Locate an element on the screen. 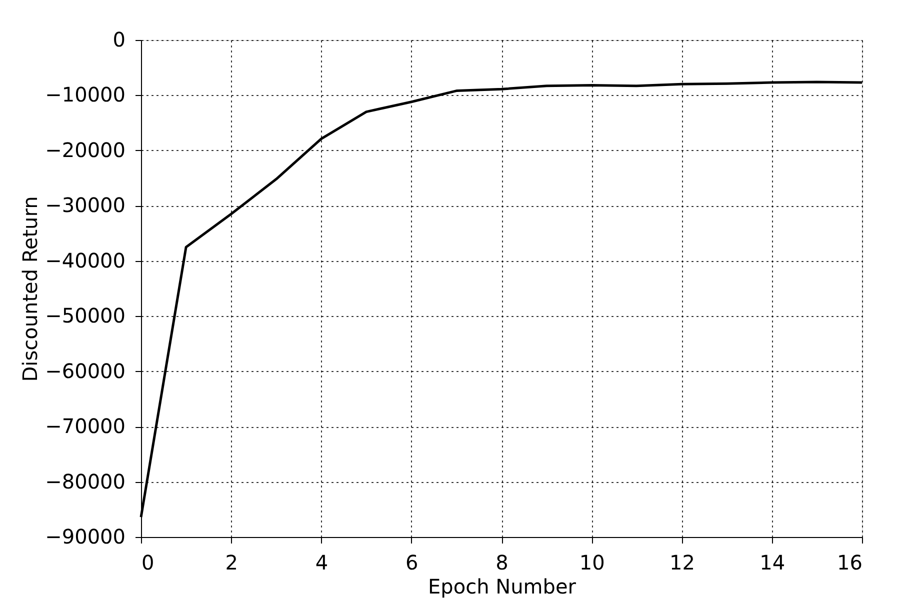 The image size is (909, 609). x-tick-label: 14 is located at coordinates (773, 562).